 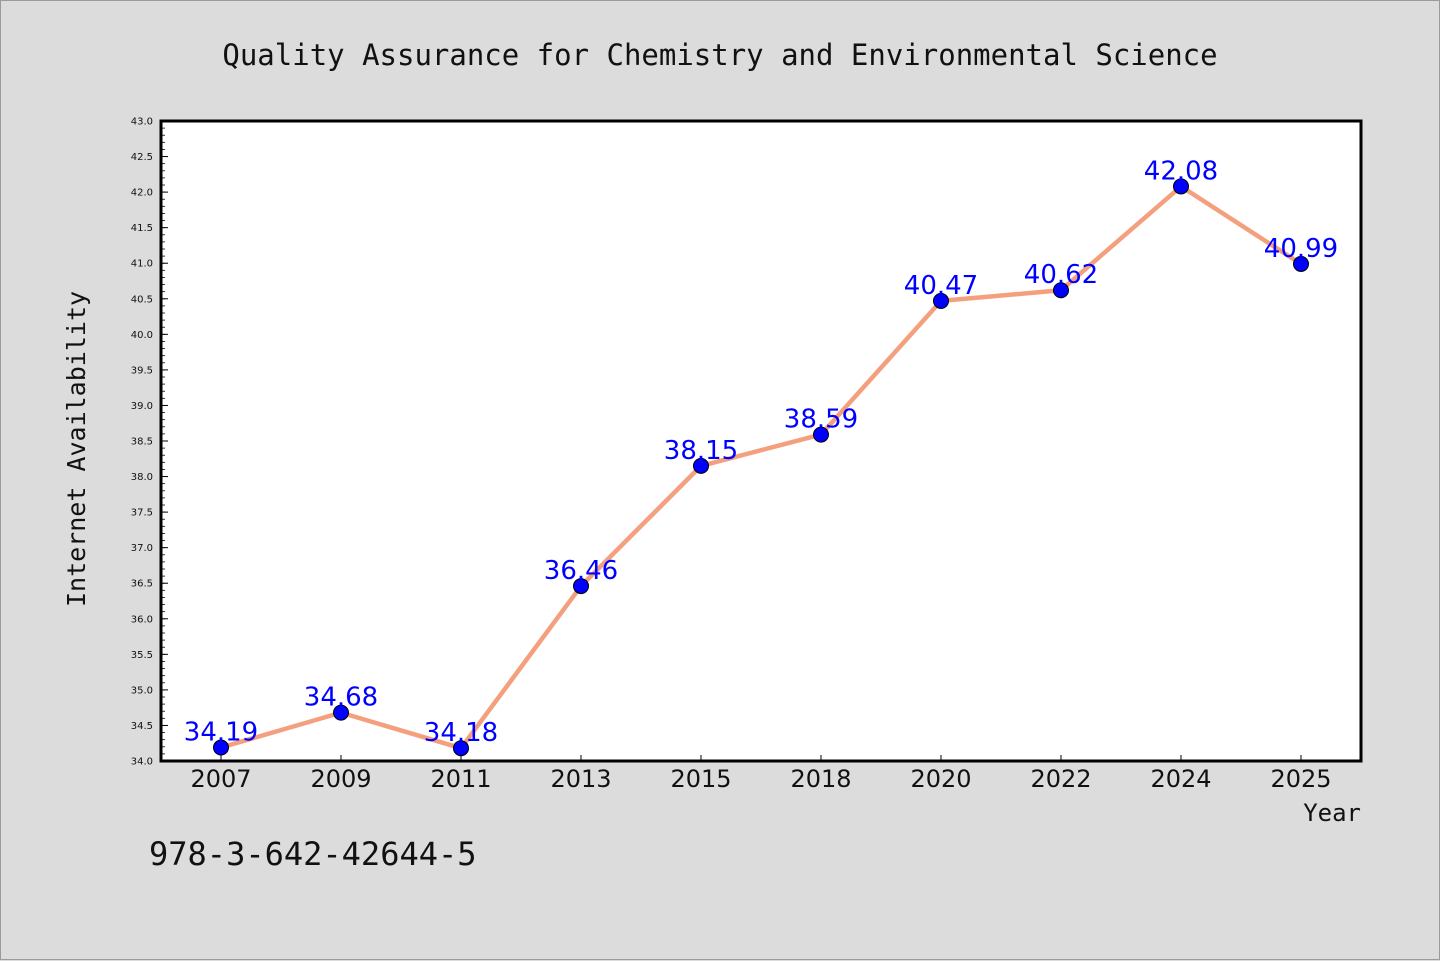 I want to click on y-tick-label: 42.0, so click(x=142, y=193).